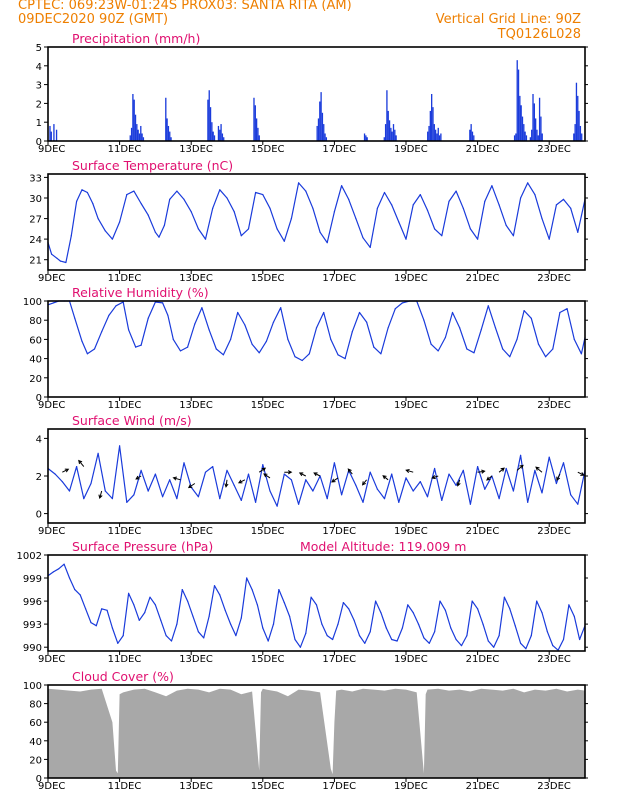 The width and height of the screenshot is (618, 800). Describe the element at coordinates (339, 405) in the screenshot. I see `x-tick-label: 17DEC` at that location.